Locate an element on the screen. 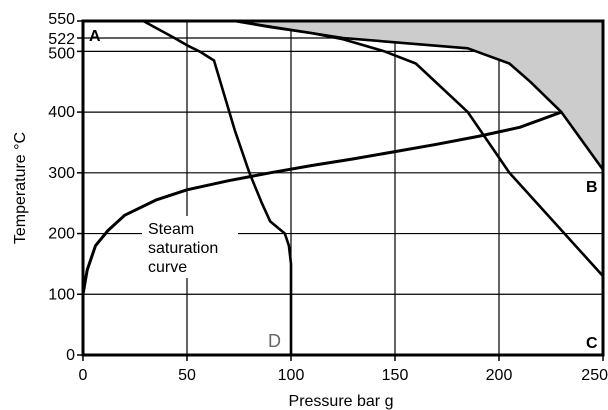  annotation-line-1: Steam is located at coordinates (171, 229).